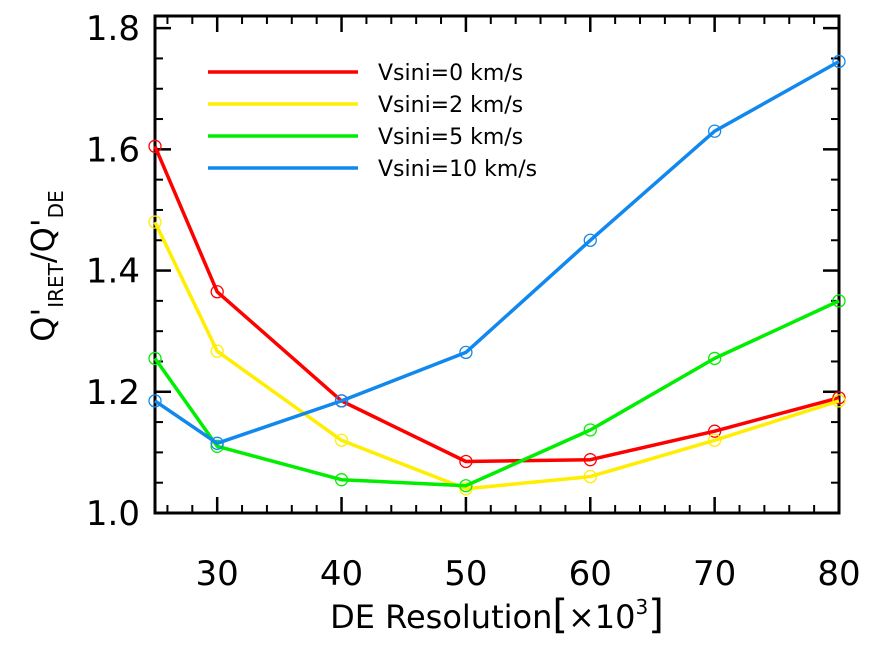 This screenshot has width=872, height=653. Describe the element at coordinates (113, 29) in the screenshot. I see `y-tick-label: 1.8` at that location.